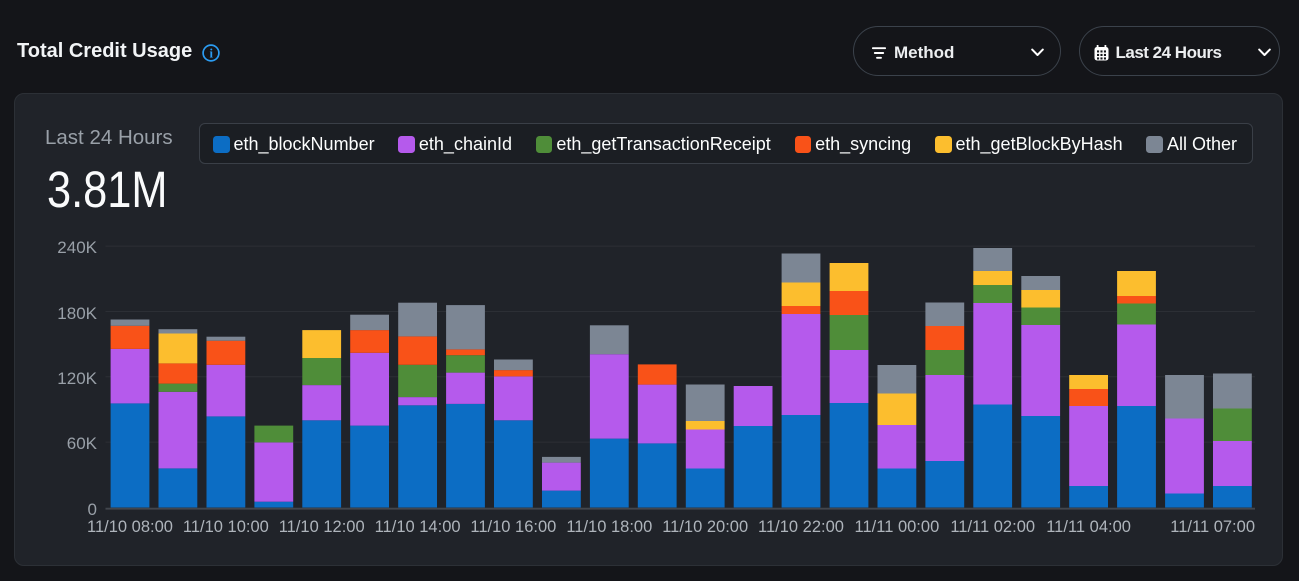 The height and width of the screenshot is (581, 1299). I want to click on svg-text: i, so click(211, 54).